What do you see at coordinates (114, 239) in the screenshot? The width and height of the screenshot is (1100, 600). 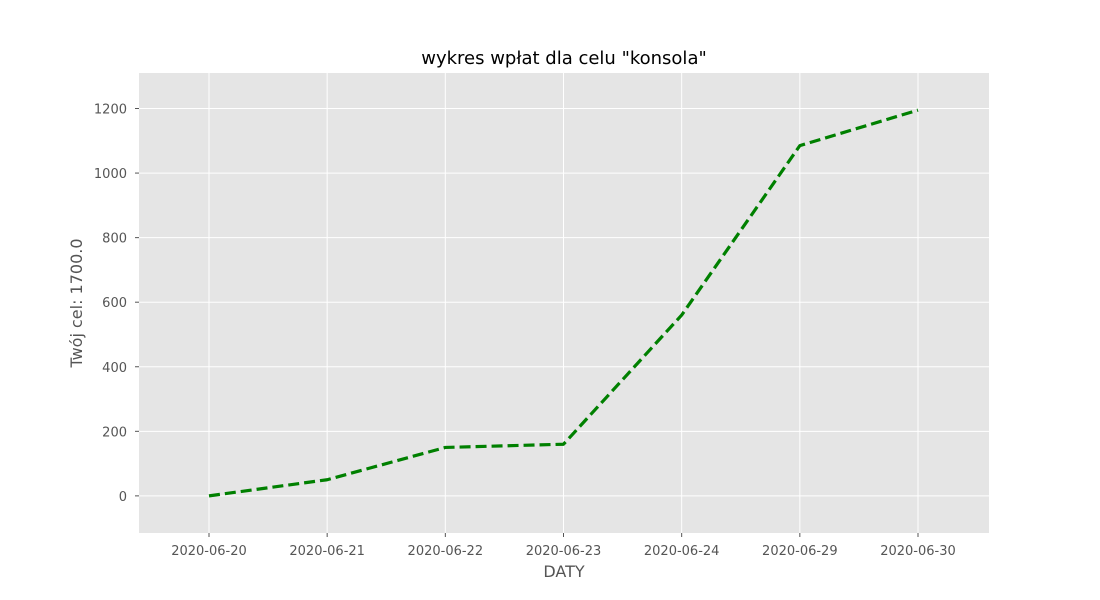 I see `y-tick-label: 800` at bounding box center [114, 239].